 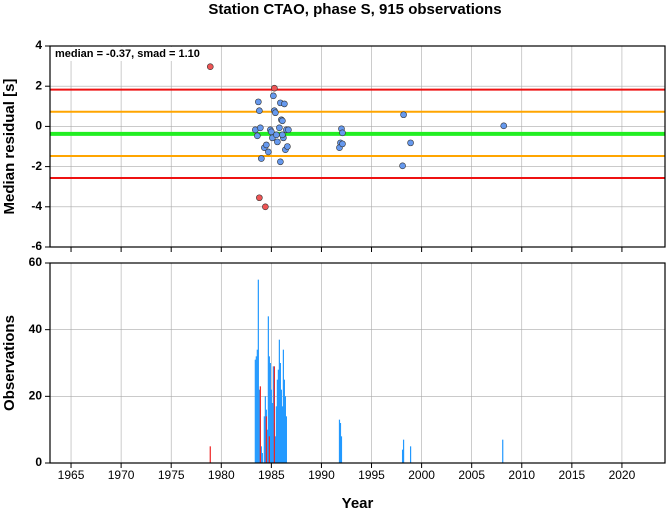 I want to click on y-tick-label: -2, so click(x=36, y=166).